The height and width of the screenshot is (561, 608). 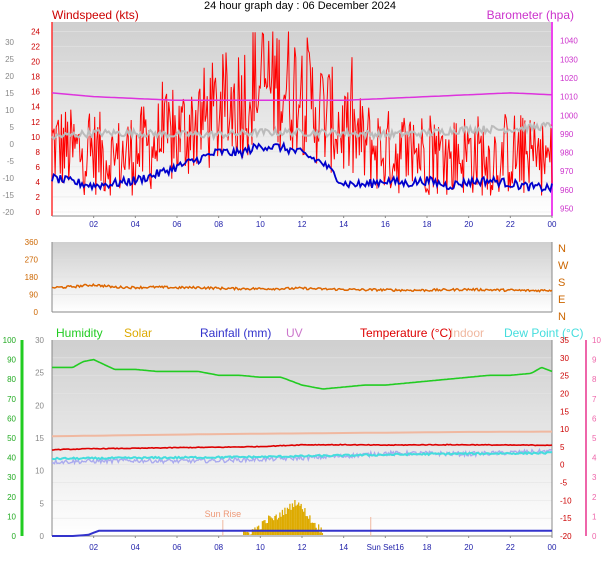 I want to click on wind-tick-label: 22, so click(x=35, y=47).